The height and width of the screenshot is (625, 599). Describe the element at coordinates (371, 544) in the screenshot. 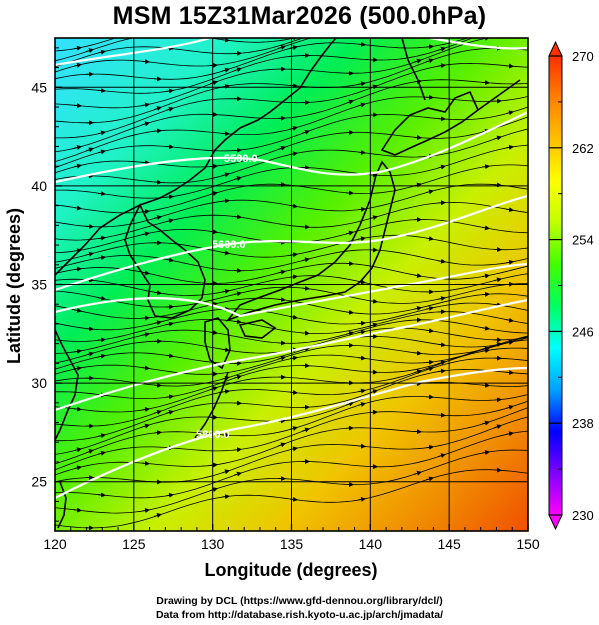

I see `x-tick-label: 140` at that location.